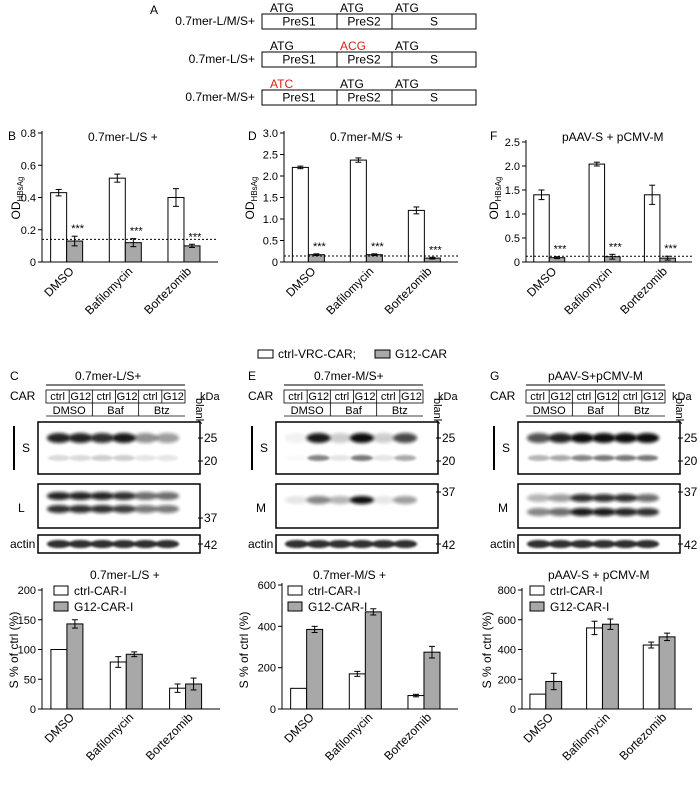 The image size is (700, 790). I want to click on marker-42: 42, so click(211, 545).